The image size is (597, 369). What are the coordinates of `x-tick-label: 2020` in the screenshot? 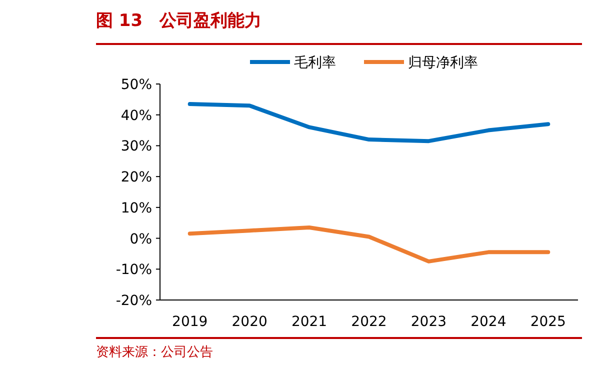 It's located at (250, 322).